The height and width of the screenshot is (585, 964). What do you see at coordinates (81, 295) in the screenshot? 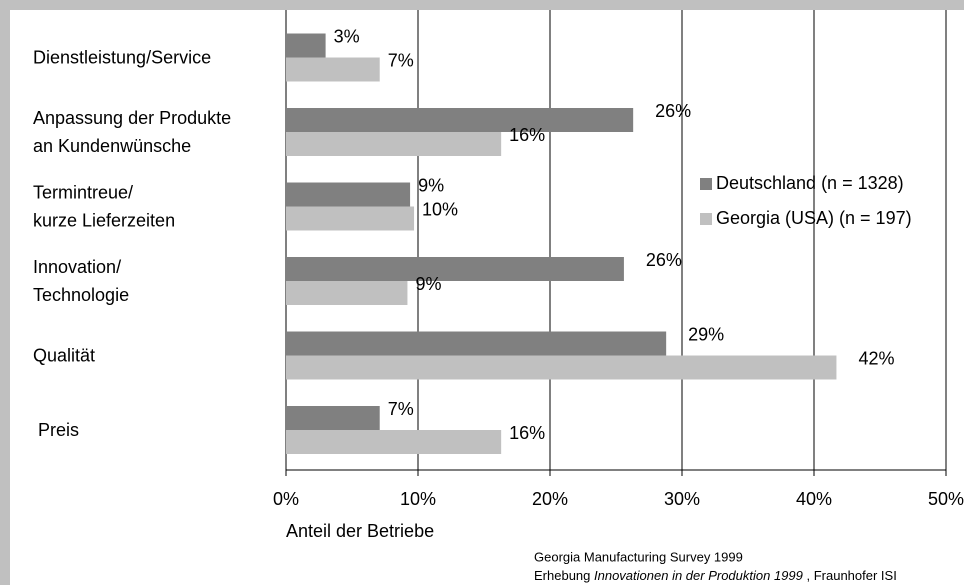
I see `category-line: Technologie` at bounding box center [81, 295].